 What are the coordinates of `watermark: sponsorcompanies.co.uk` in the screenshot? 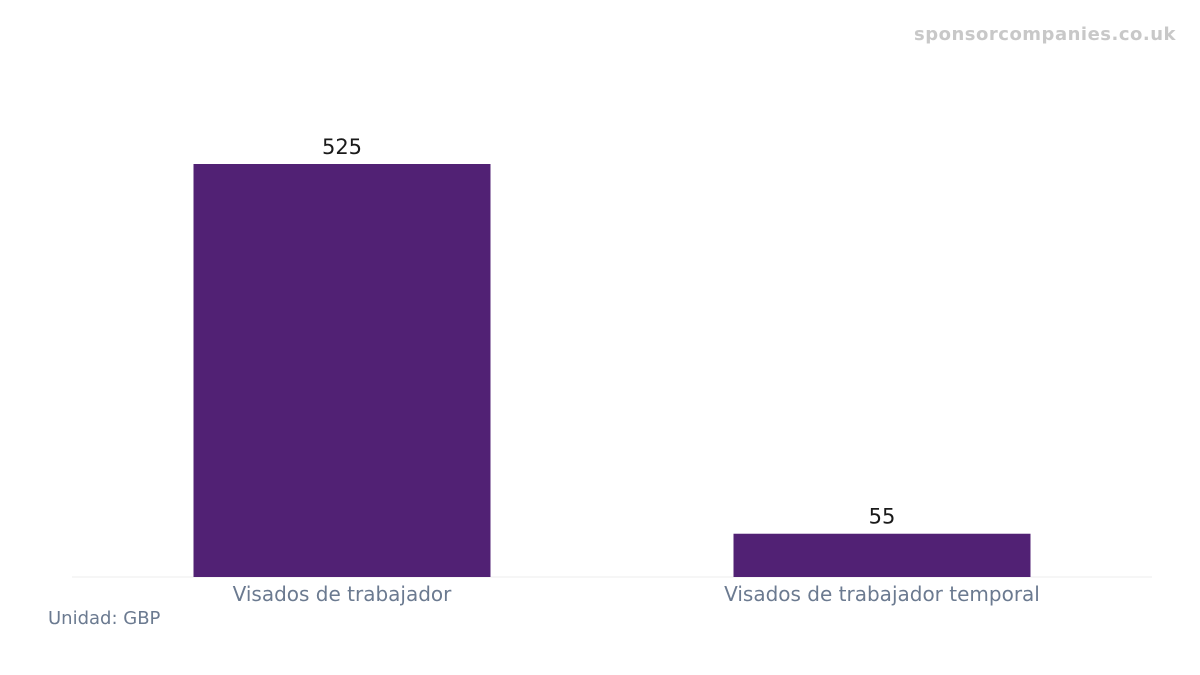 It's located at (1045, 34).